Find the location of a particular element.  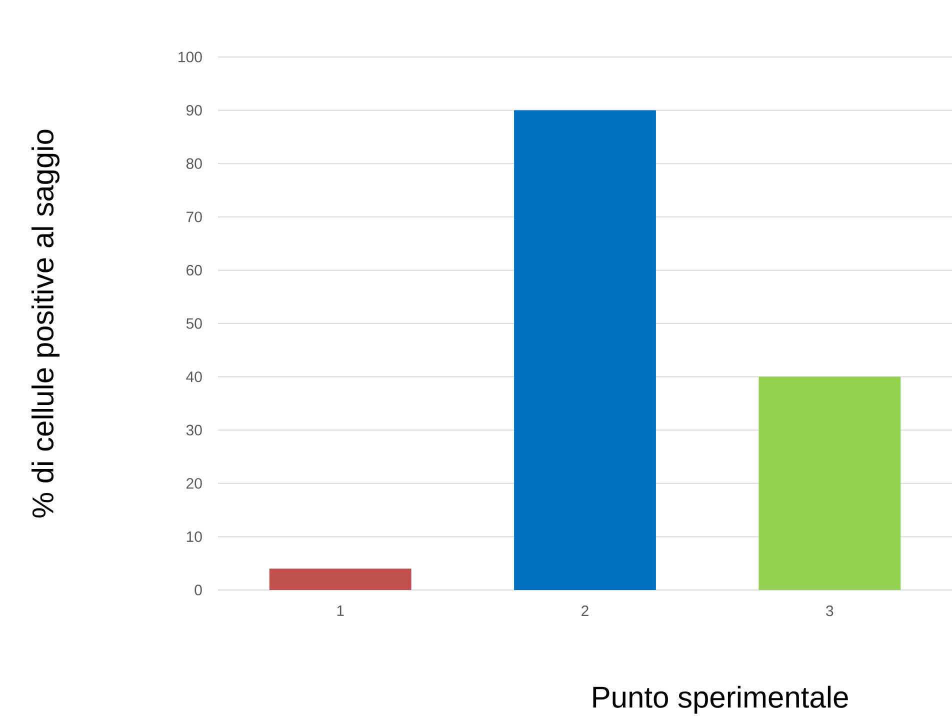

y-tick-label: 40 is located at coordinates (194, 376).